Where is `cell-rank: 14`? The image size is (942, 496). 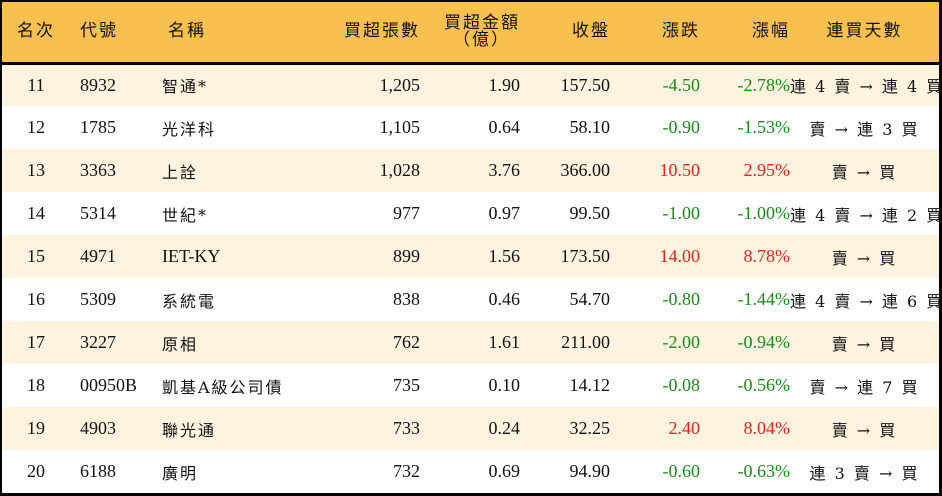 cell-rank: 14 is located at coordinates (36, 213).